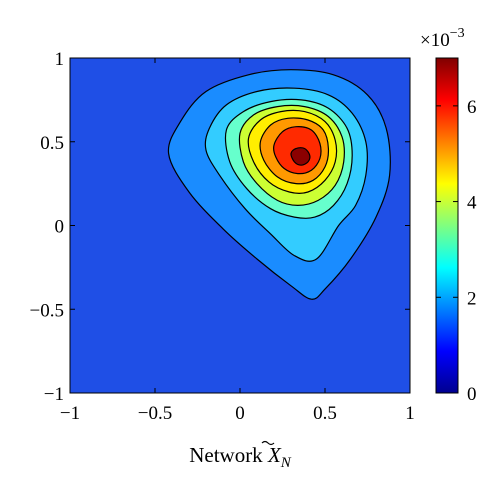 The image size is (500, 487). I want to click on colorbar-multiplier: ×10⁻³, so click(442, 38).